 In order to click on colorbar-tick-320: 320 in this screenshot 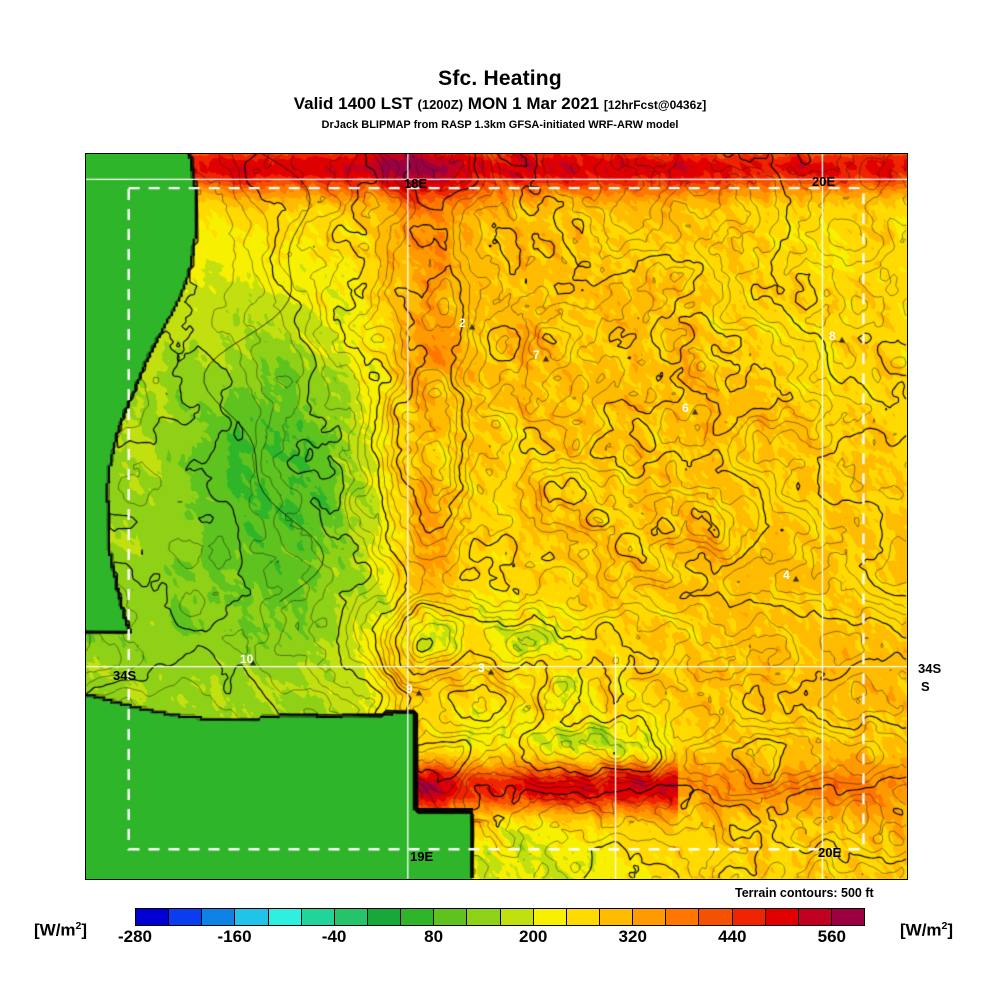, I will do `click(632, 936)`.